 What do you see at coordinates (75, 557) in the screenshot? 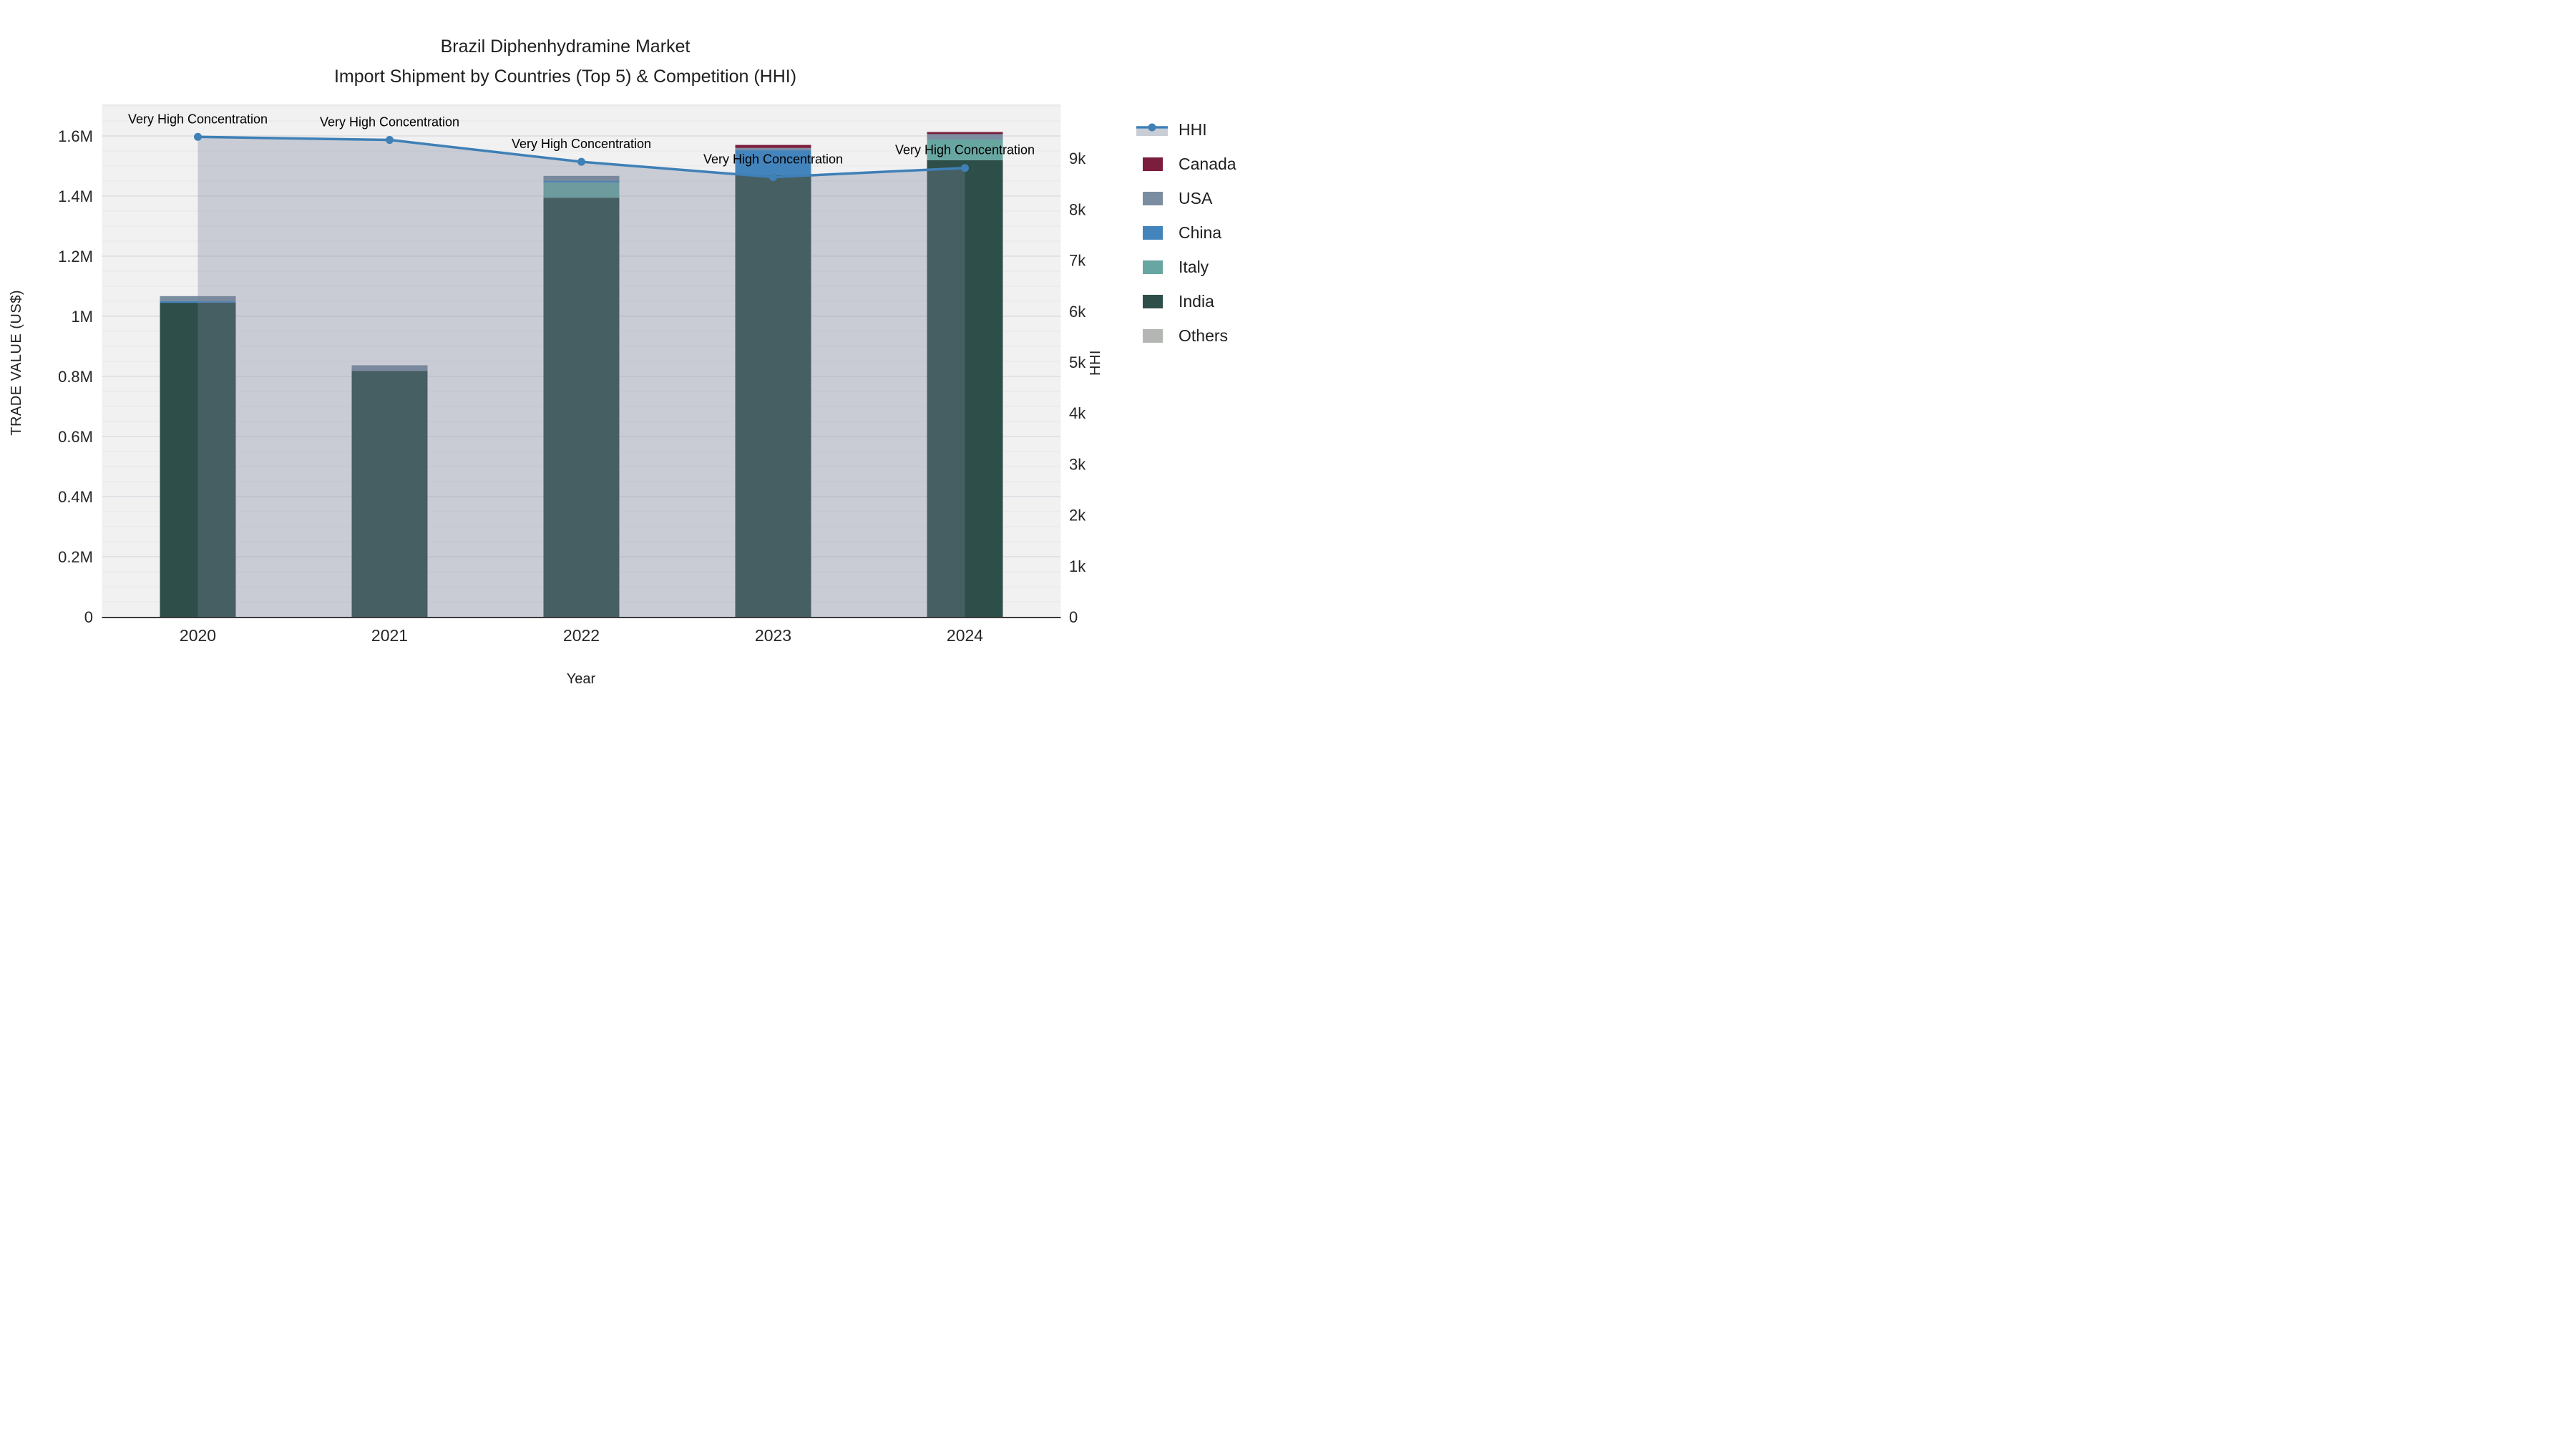
I see `y-left-tick-0.2M: 0.2M` at bounding box center [75, 557].